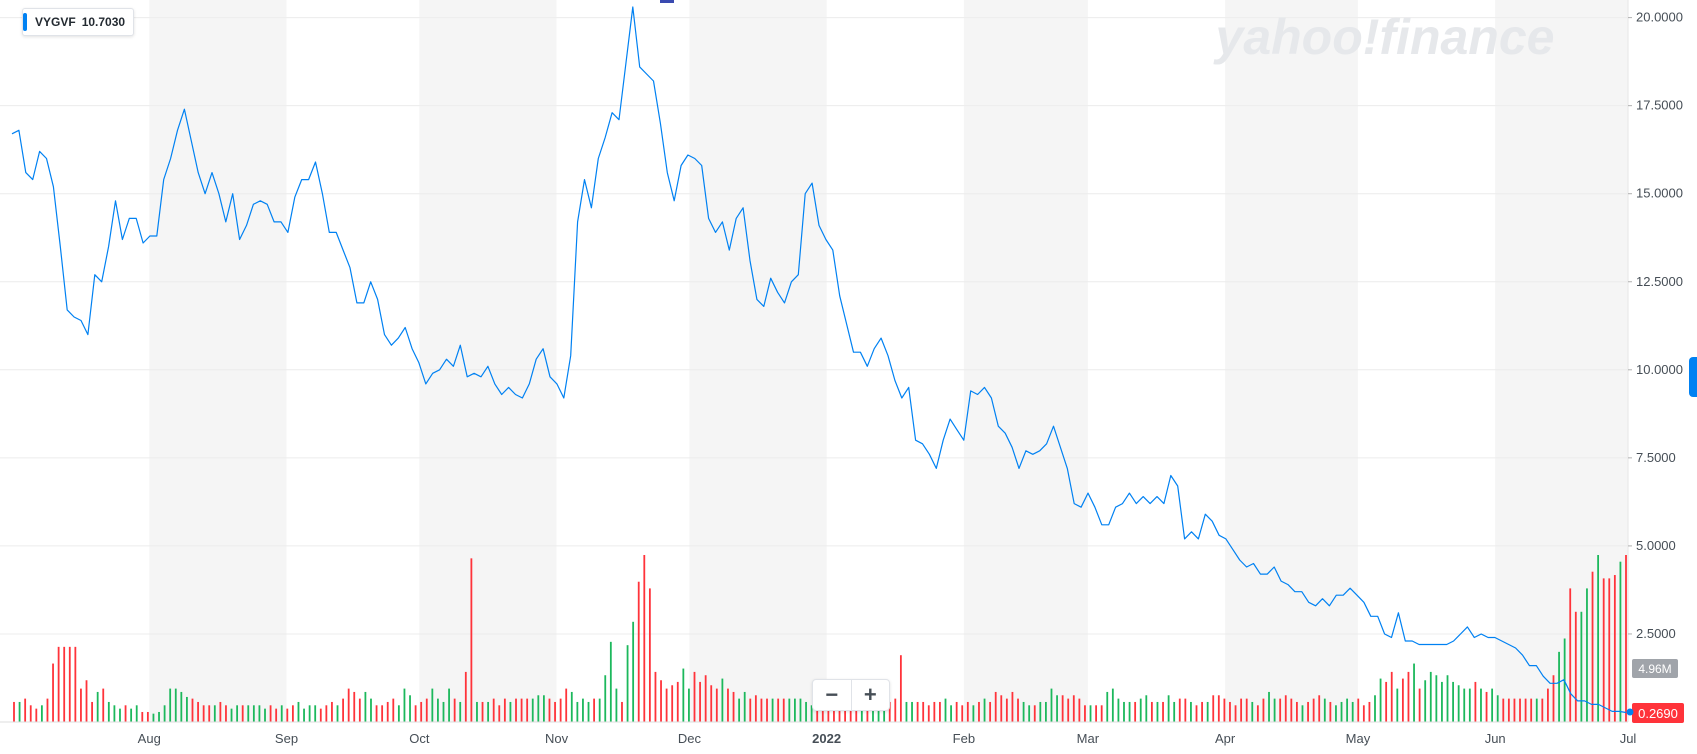 This screenshot has height=754, width=1697. Describe the element at coordinates (1025, 361) in the screenshot. I see `month-band` at that location.